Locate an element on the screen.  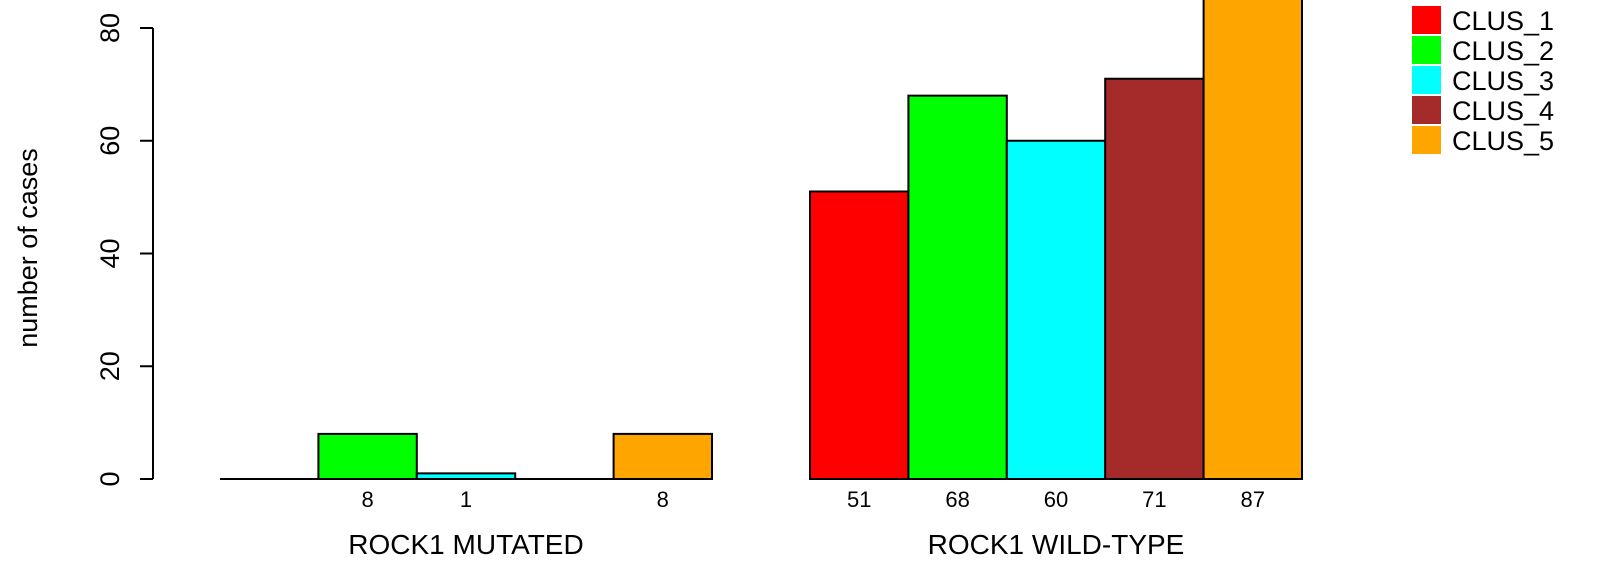
legend-item: CLUS_1 is located at coordinates (1483, 21).